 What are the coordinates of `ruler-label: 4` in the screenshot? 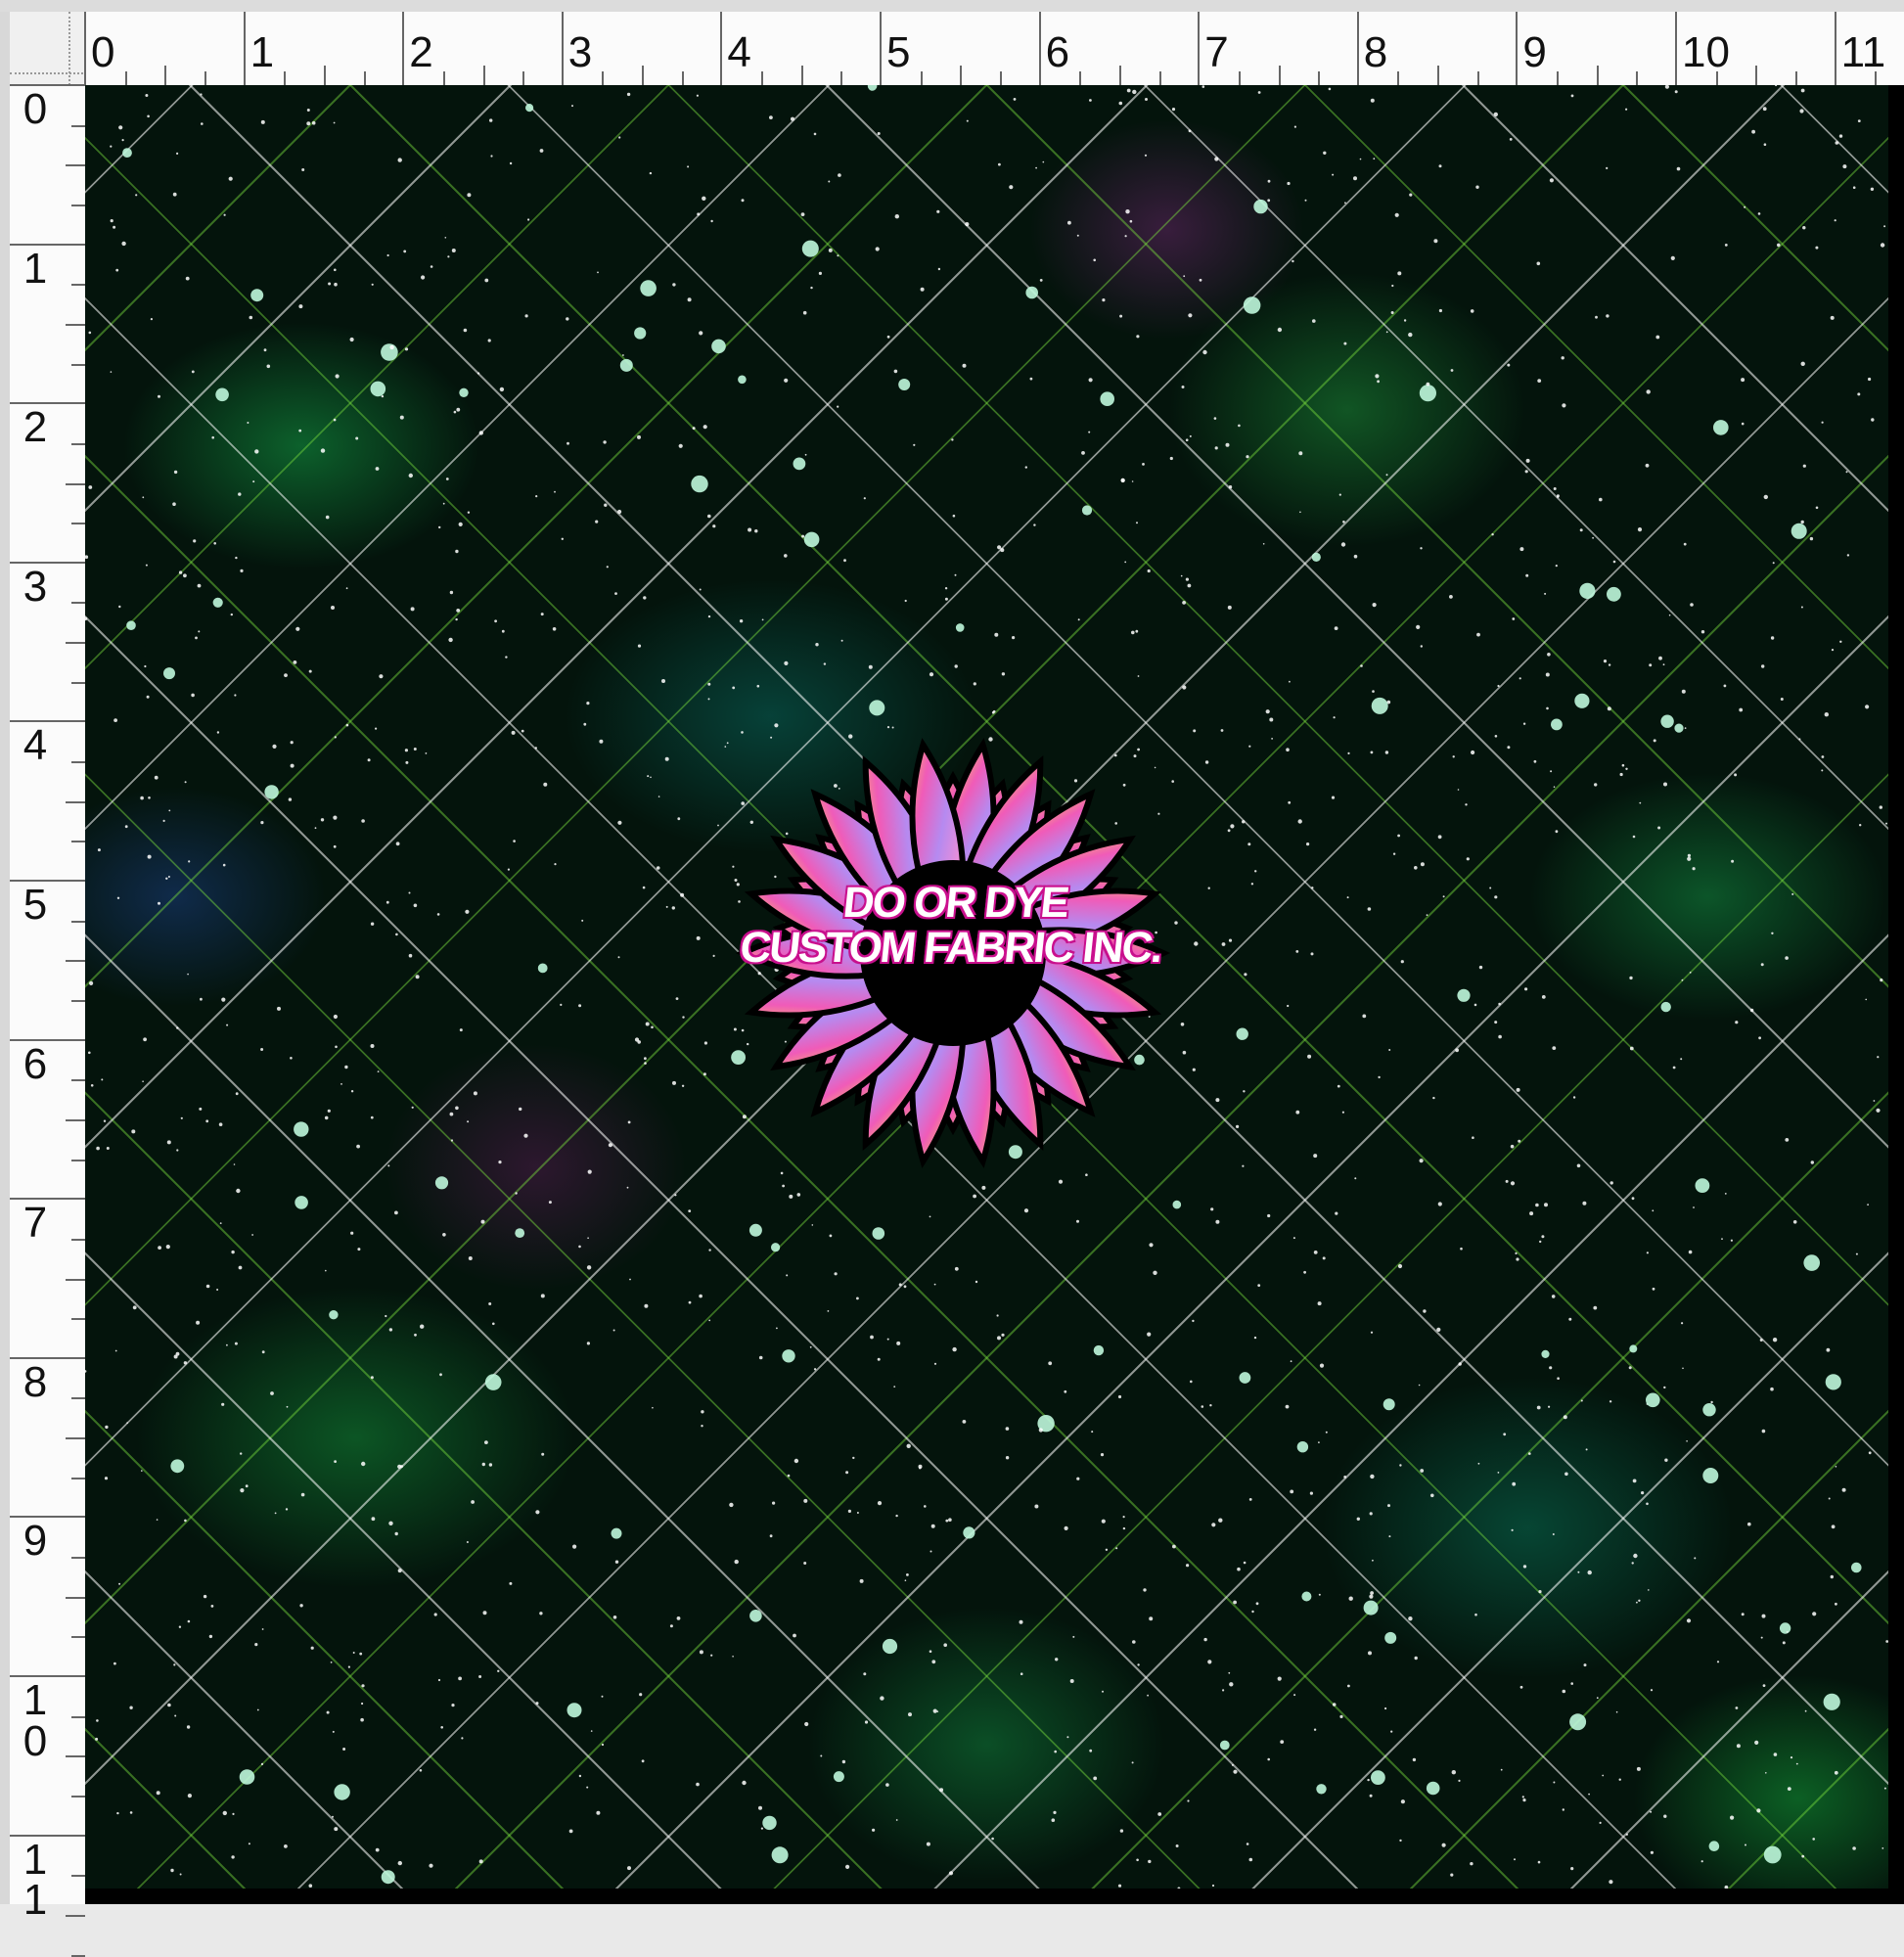 It's located at (35, 746).